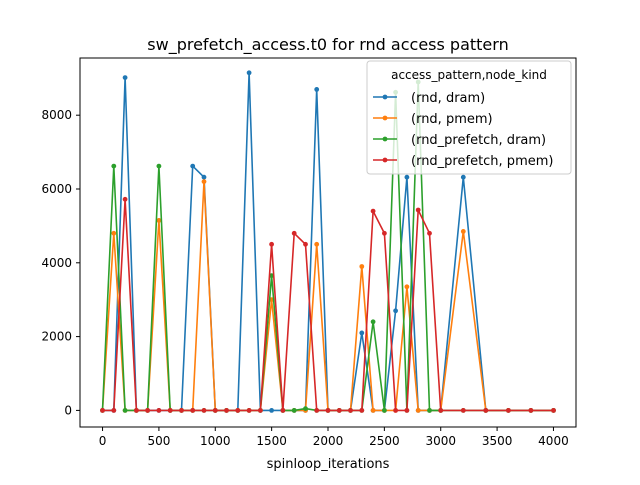 This screenshot has width=640, height=485. I want to click on legend-label-3: (rnd_prefetch, pmem), so click(482, 161).